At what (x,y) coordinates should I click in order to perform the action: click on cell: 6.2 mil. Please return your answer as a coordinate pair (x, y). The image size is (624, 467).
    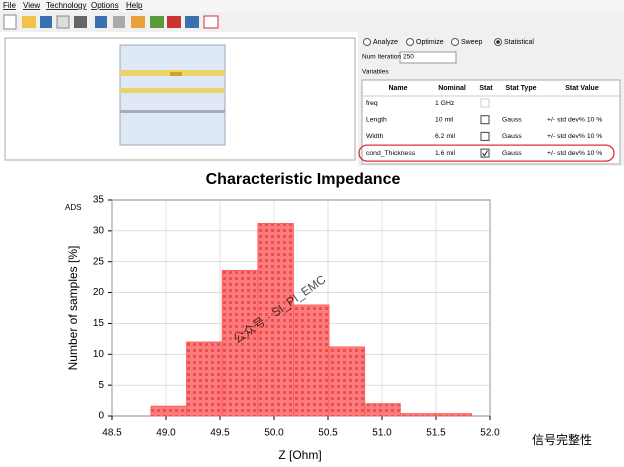
    Looking at the image, I should click on (445, 136).